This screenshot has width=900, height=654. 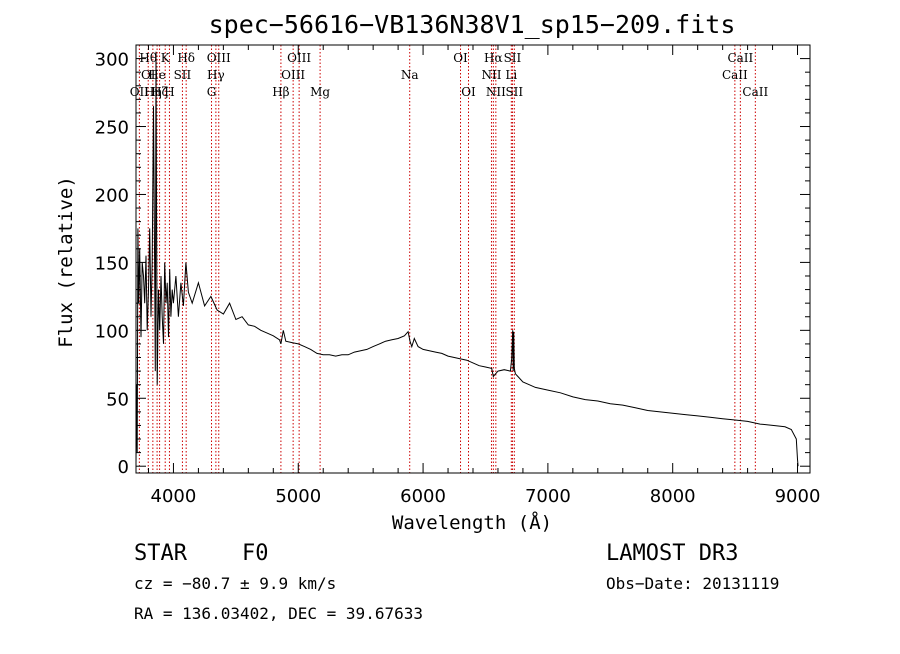 I want to click on line-label: Li, so click(x=511, y=75).